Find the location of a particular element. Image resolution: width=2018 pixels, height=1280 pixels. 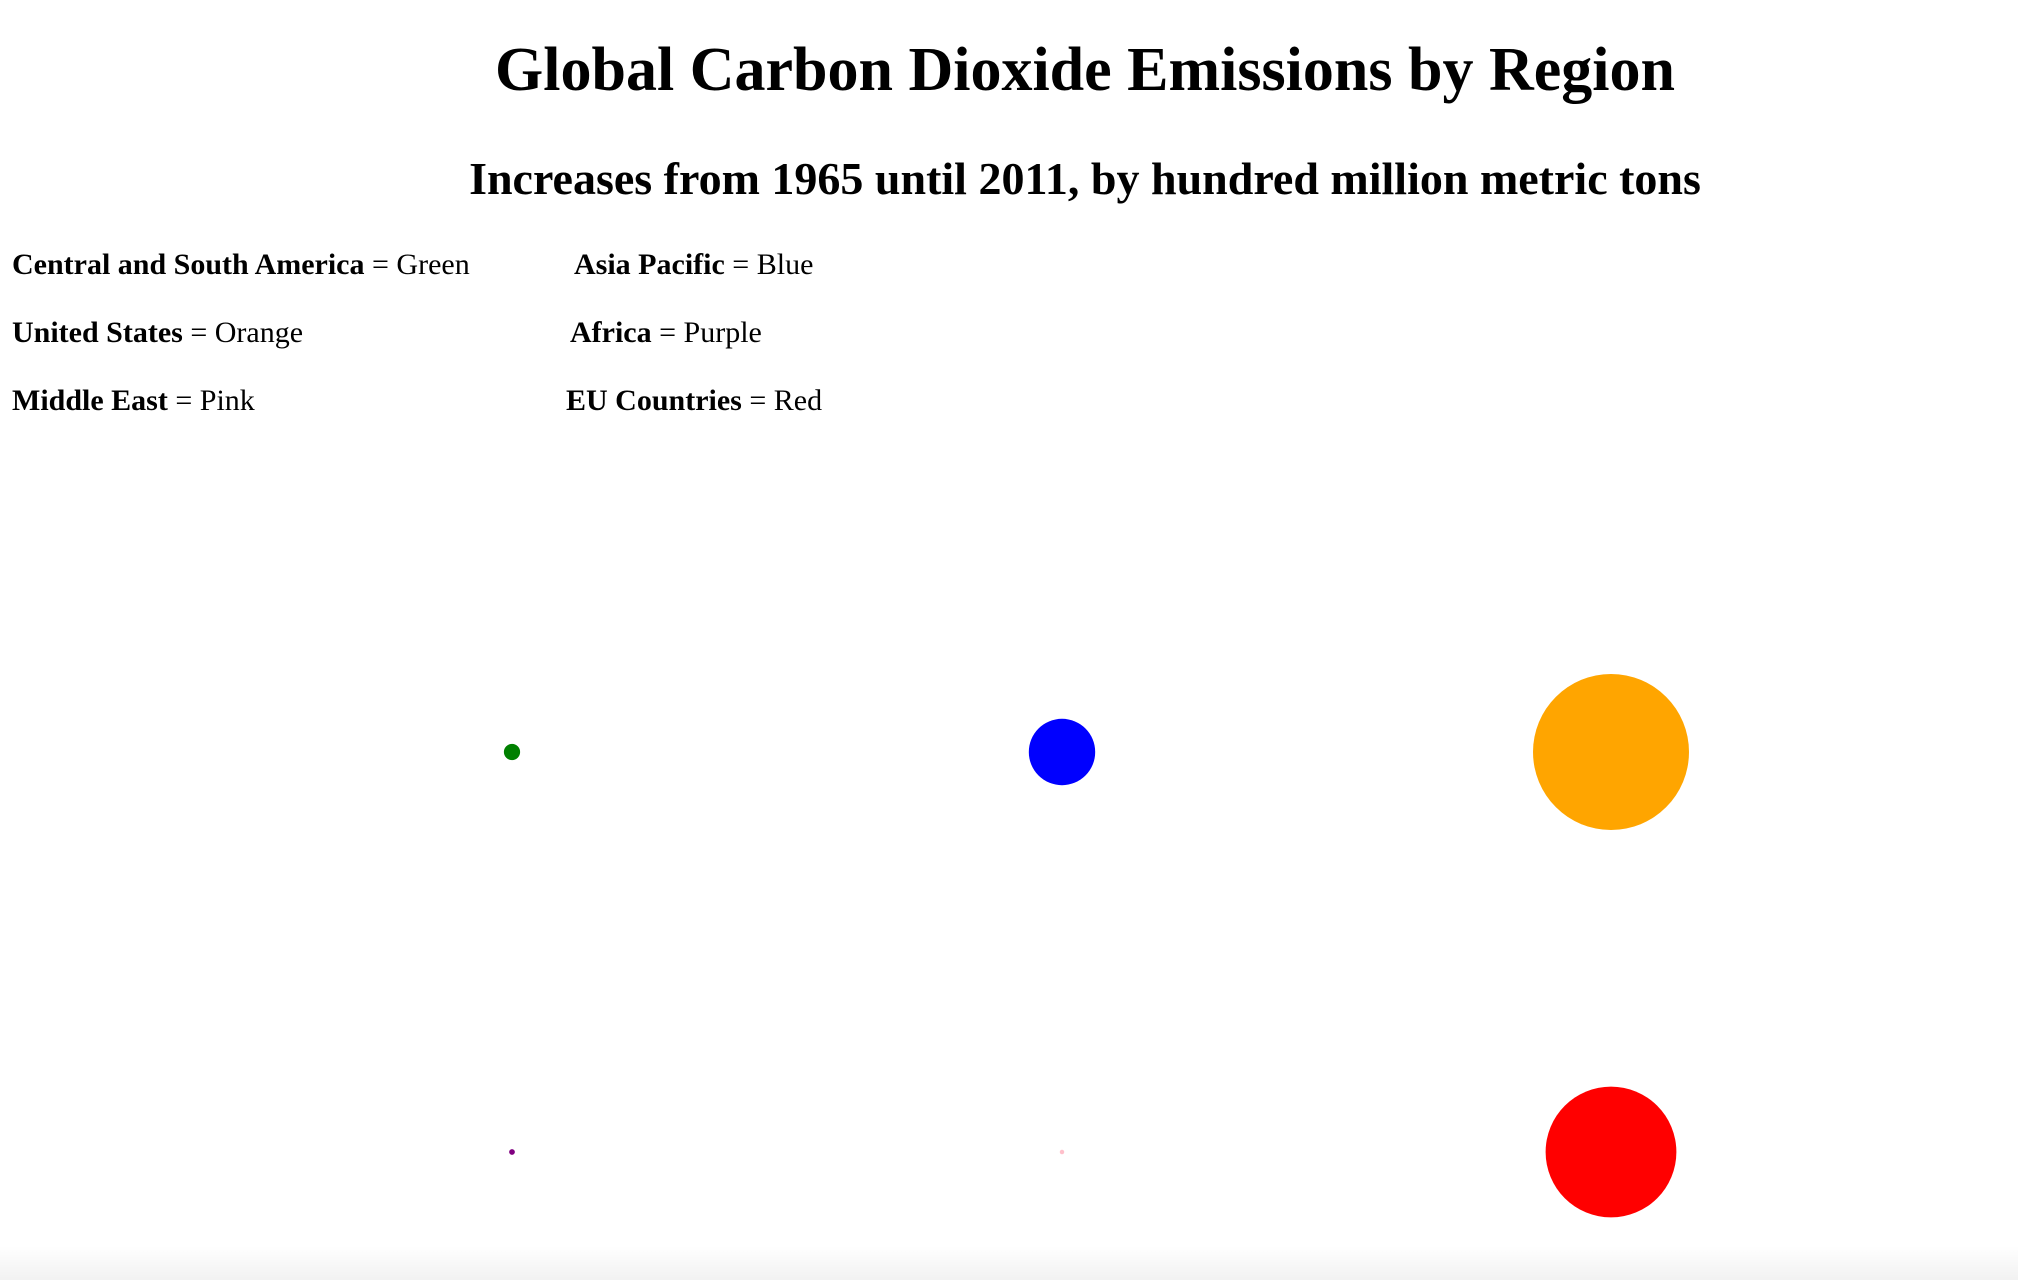

bubble-central-and-south-america is located at coordinates (512, 752).